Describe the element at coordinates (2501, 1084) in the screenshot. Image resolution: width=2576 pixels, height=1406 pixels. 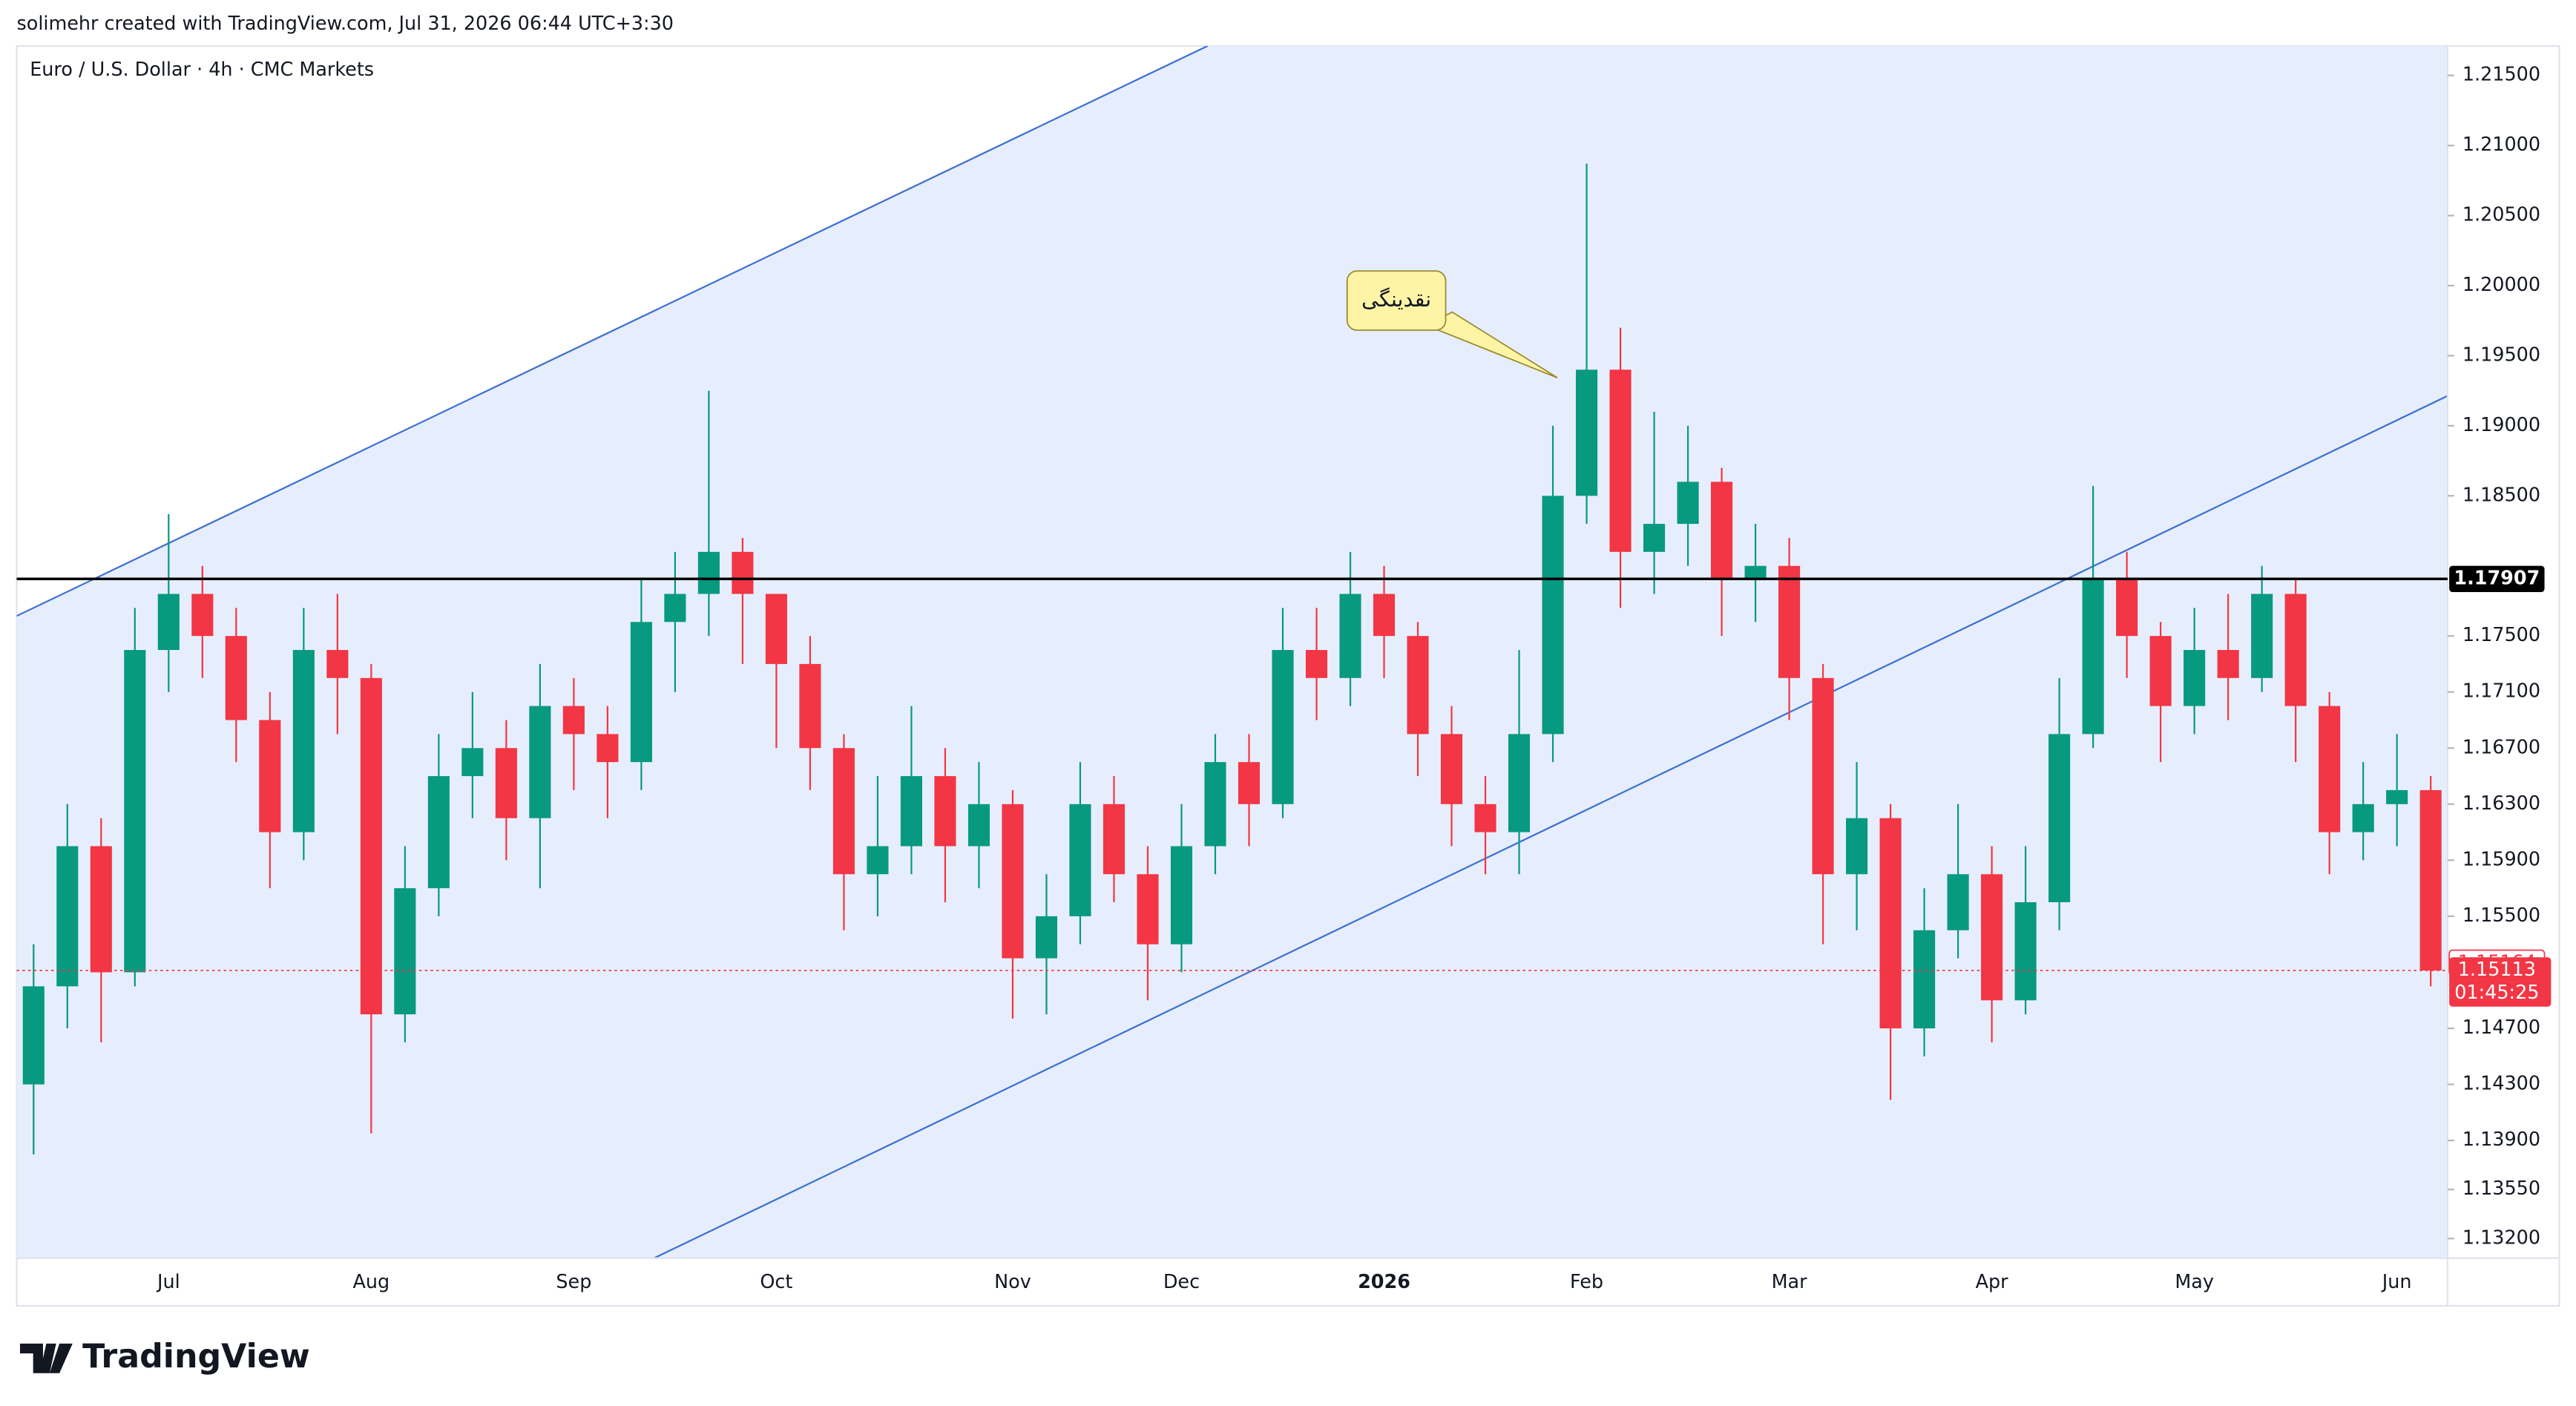
I see `y-tick-label: 1.14300` at that location.